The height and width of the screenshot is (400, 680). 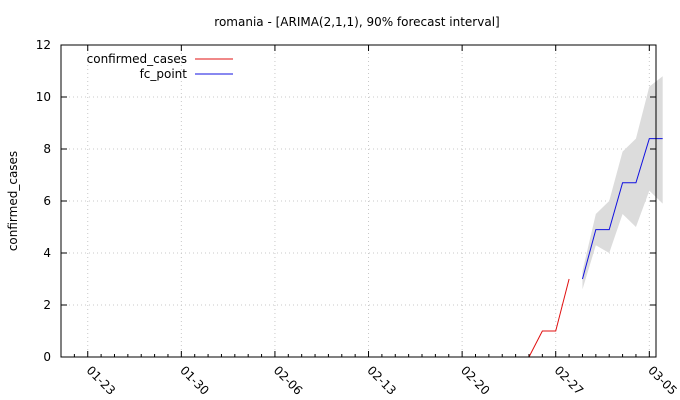 What do you see at coordinates (137, 59) in the screenshot?
I see `legend-label-confirmed-cases: confirmed_cases` at bounding box center [137, 59].